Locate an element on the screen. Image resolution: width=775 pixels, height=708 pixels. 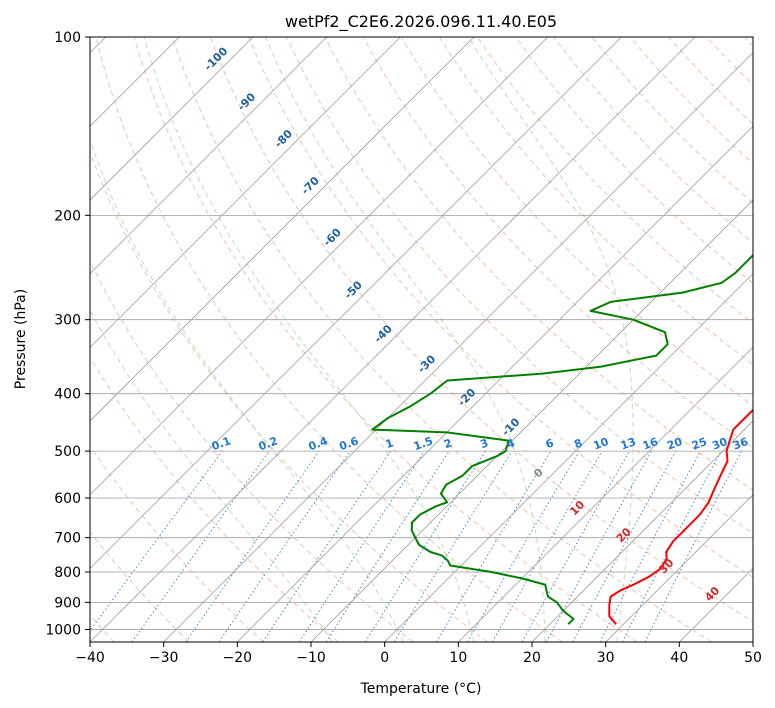
x-tick-label: −30 is located at coordinates (164, 658).